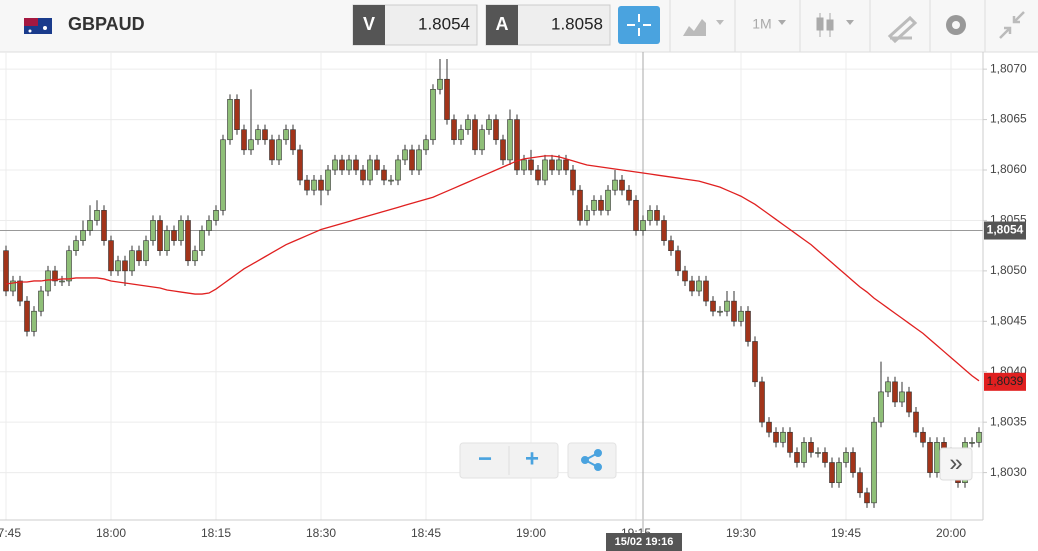  I want to click on zoom-in: +, so click(532, 458).